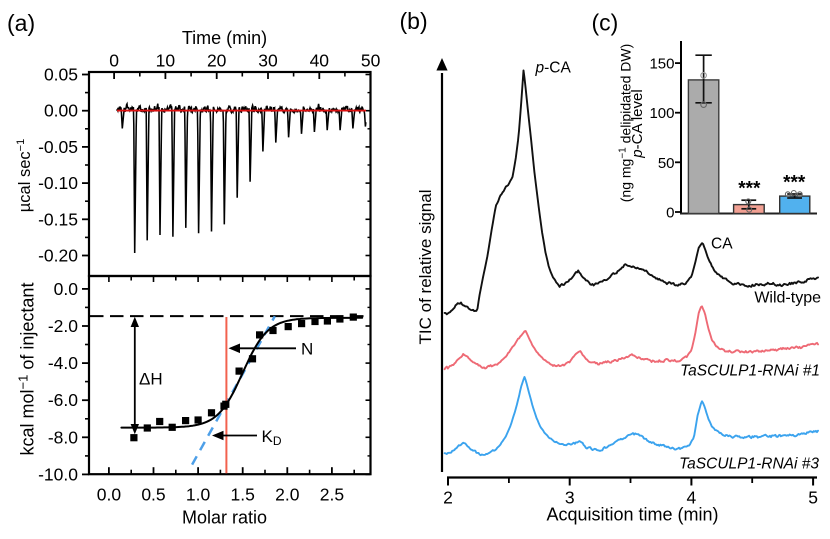 Image resolution: width=830 pixels, height=539 pixels. I want to click on svg-text: Time (min), so click(224, 38).